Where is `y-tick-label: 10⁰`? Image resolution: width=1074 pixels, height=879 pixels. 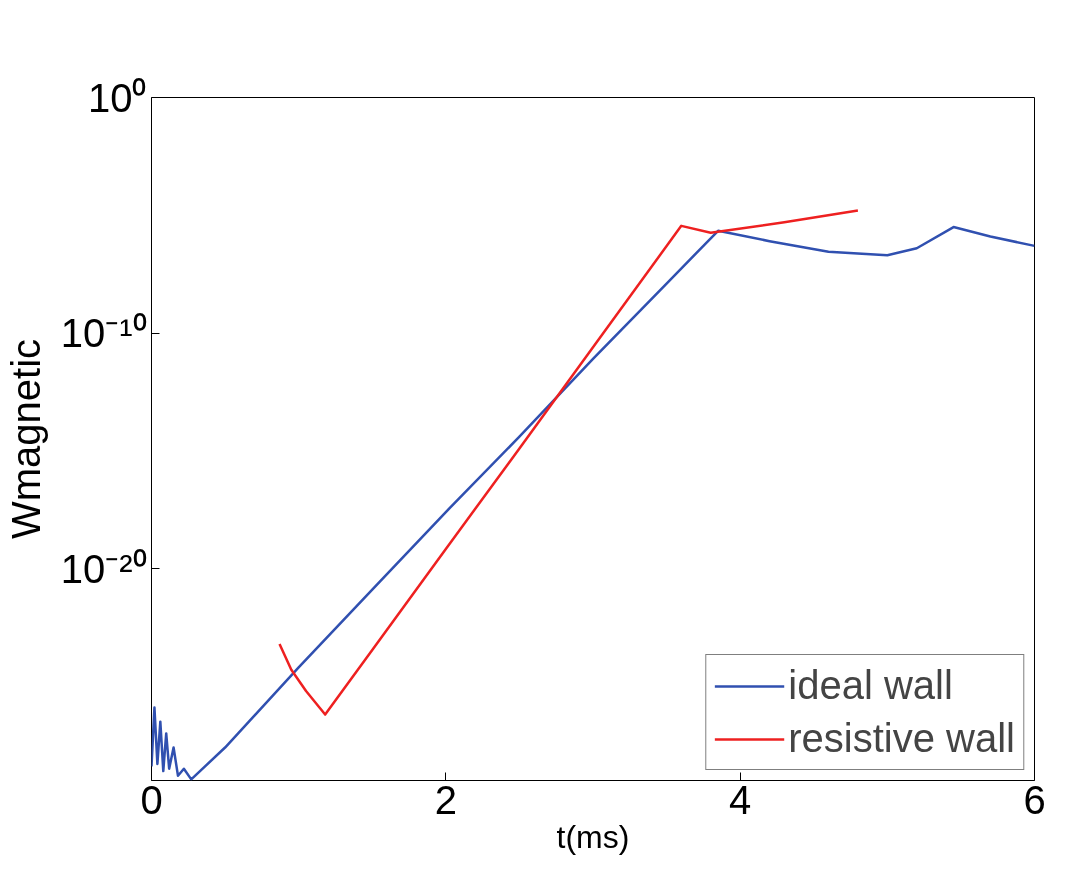
y-tick-label: 10⁰ is located at coordinates (117, 97).